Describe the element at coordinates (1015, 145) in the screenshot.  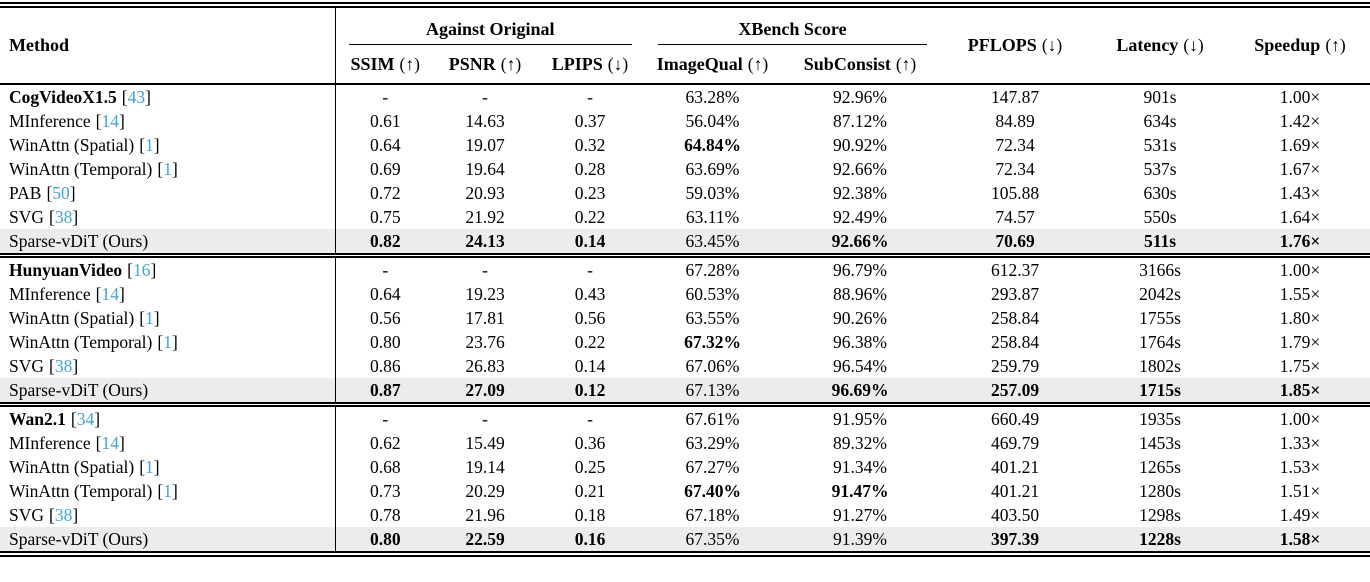
I see `value-cell-pflops: 72.34` at that location.